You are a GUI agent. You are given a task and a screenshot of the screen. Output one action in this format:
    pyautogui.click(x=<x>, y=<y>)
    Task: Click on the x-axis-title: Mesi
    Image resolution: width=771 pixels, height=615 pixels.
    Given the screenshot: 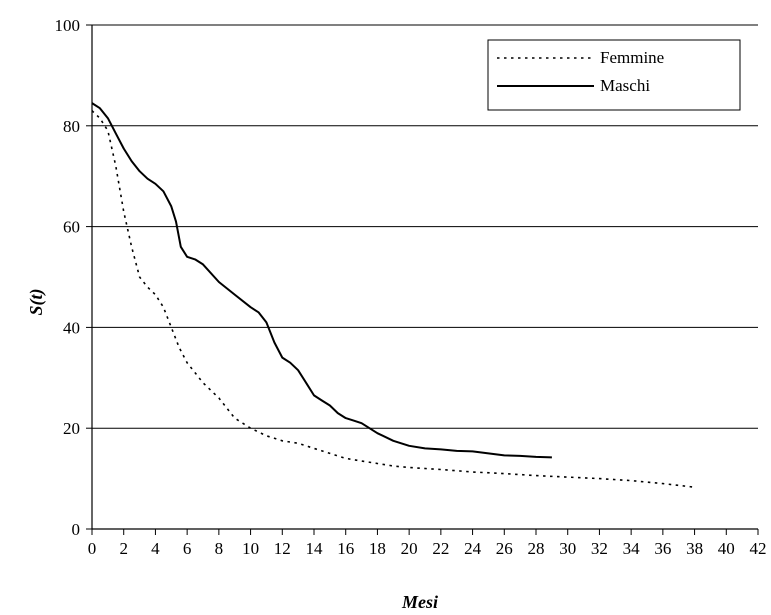 What is the action you would take?
    pyautogui.click(x=419, y=602)
    